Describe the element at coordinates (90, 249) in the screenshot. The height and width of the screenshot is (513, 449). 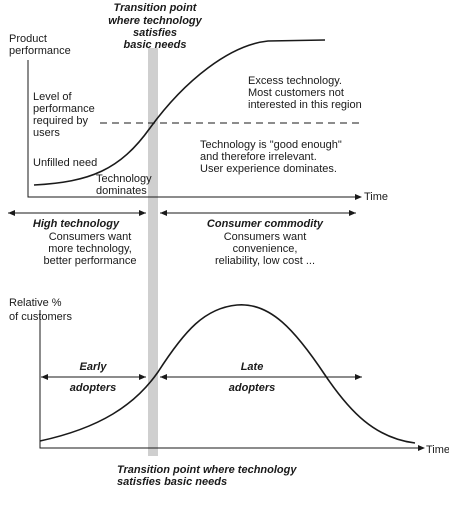
I see `high-tech-line-2: more technology,` at that location.